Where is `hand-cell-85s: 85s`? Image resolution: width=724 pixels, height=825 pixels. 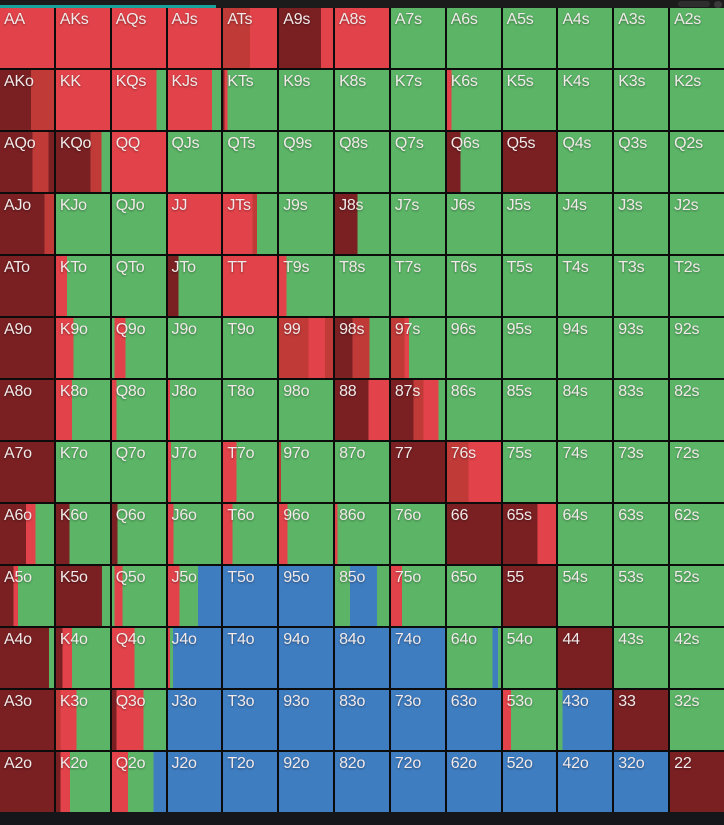
hand-cell-85s: 85s is located at coordinates (529, 410).